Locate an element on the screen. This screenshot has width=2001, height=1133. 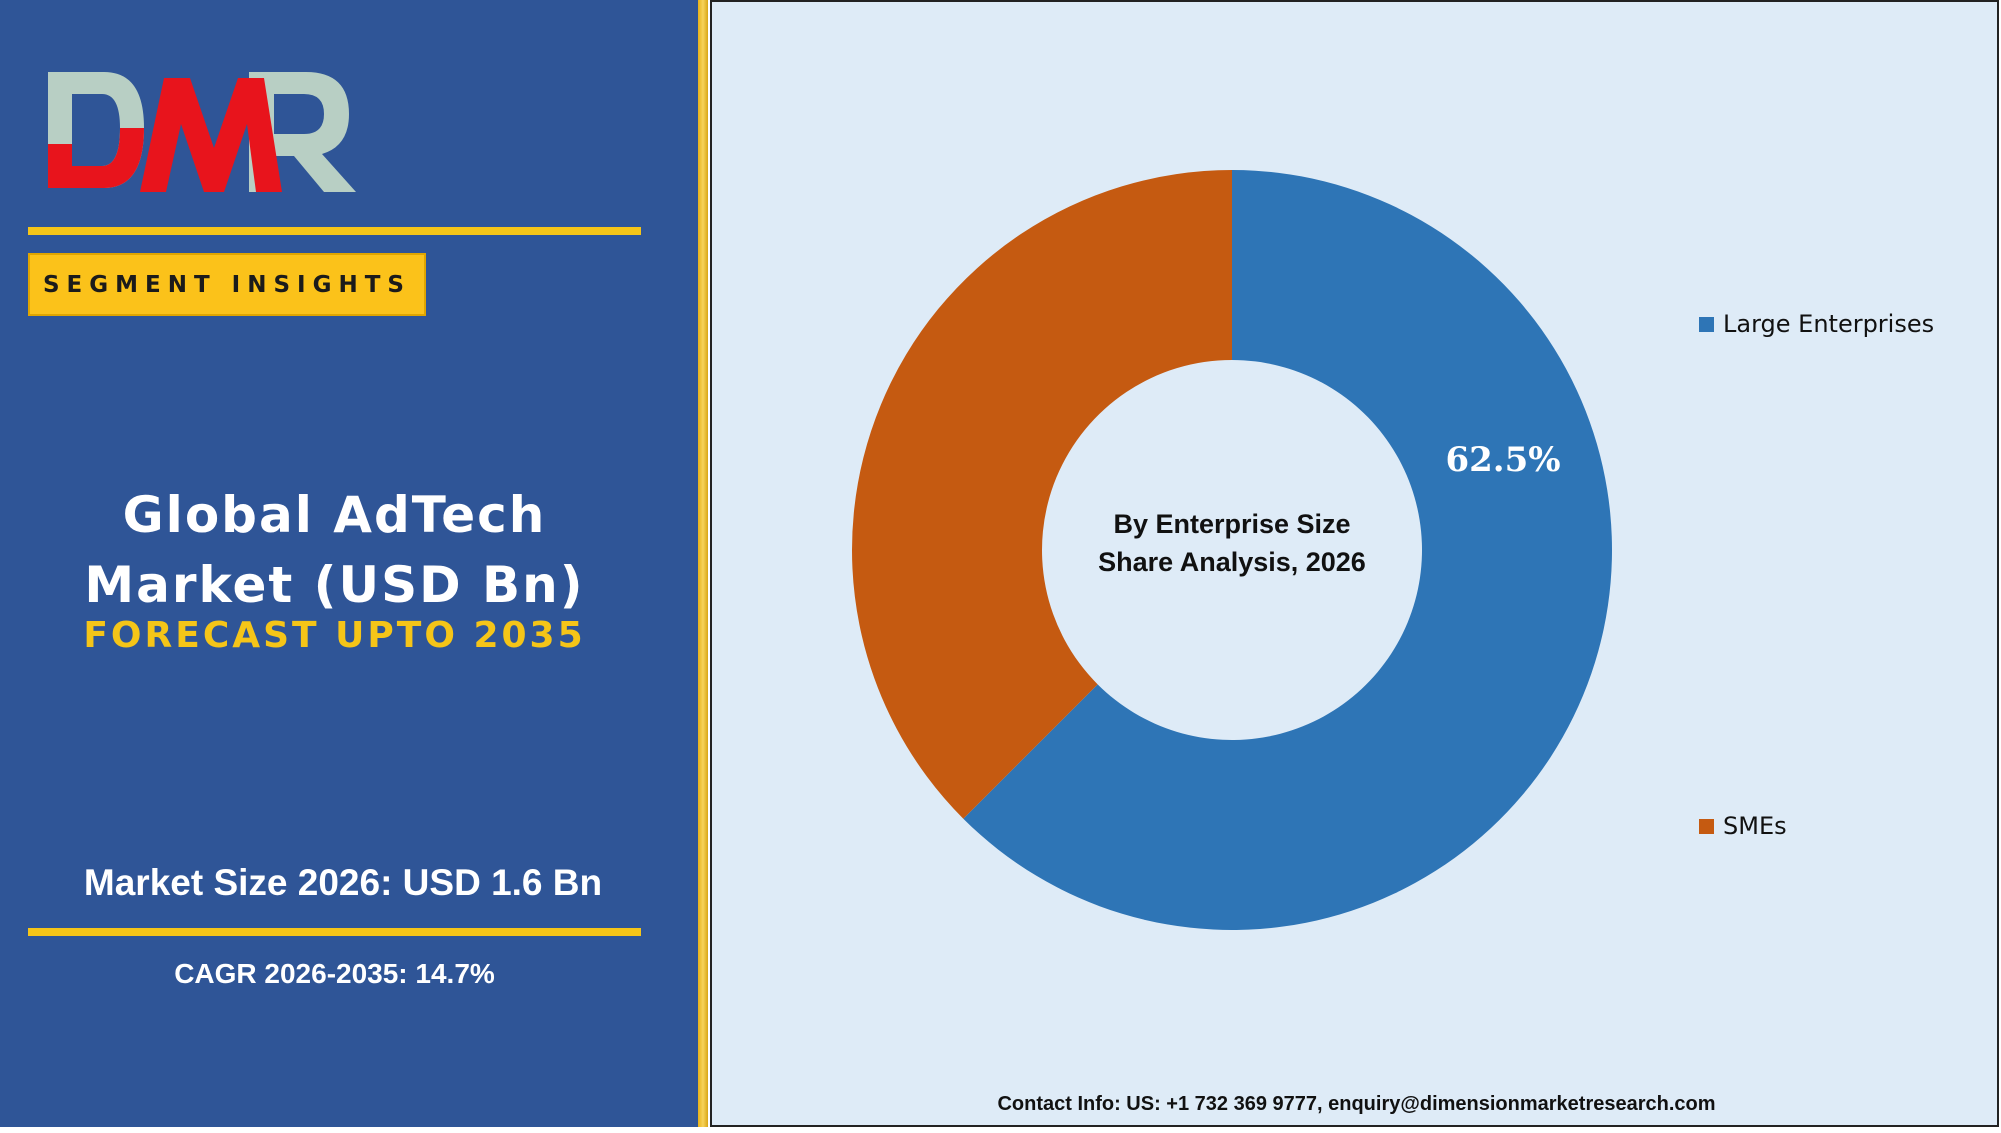
legend-label-large-enterprises: Large Enterprises is located at coordinates (1829, 324).